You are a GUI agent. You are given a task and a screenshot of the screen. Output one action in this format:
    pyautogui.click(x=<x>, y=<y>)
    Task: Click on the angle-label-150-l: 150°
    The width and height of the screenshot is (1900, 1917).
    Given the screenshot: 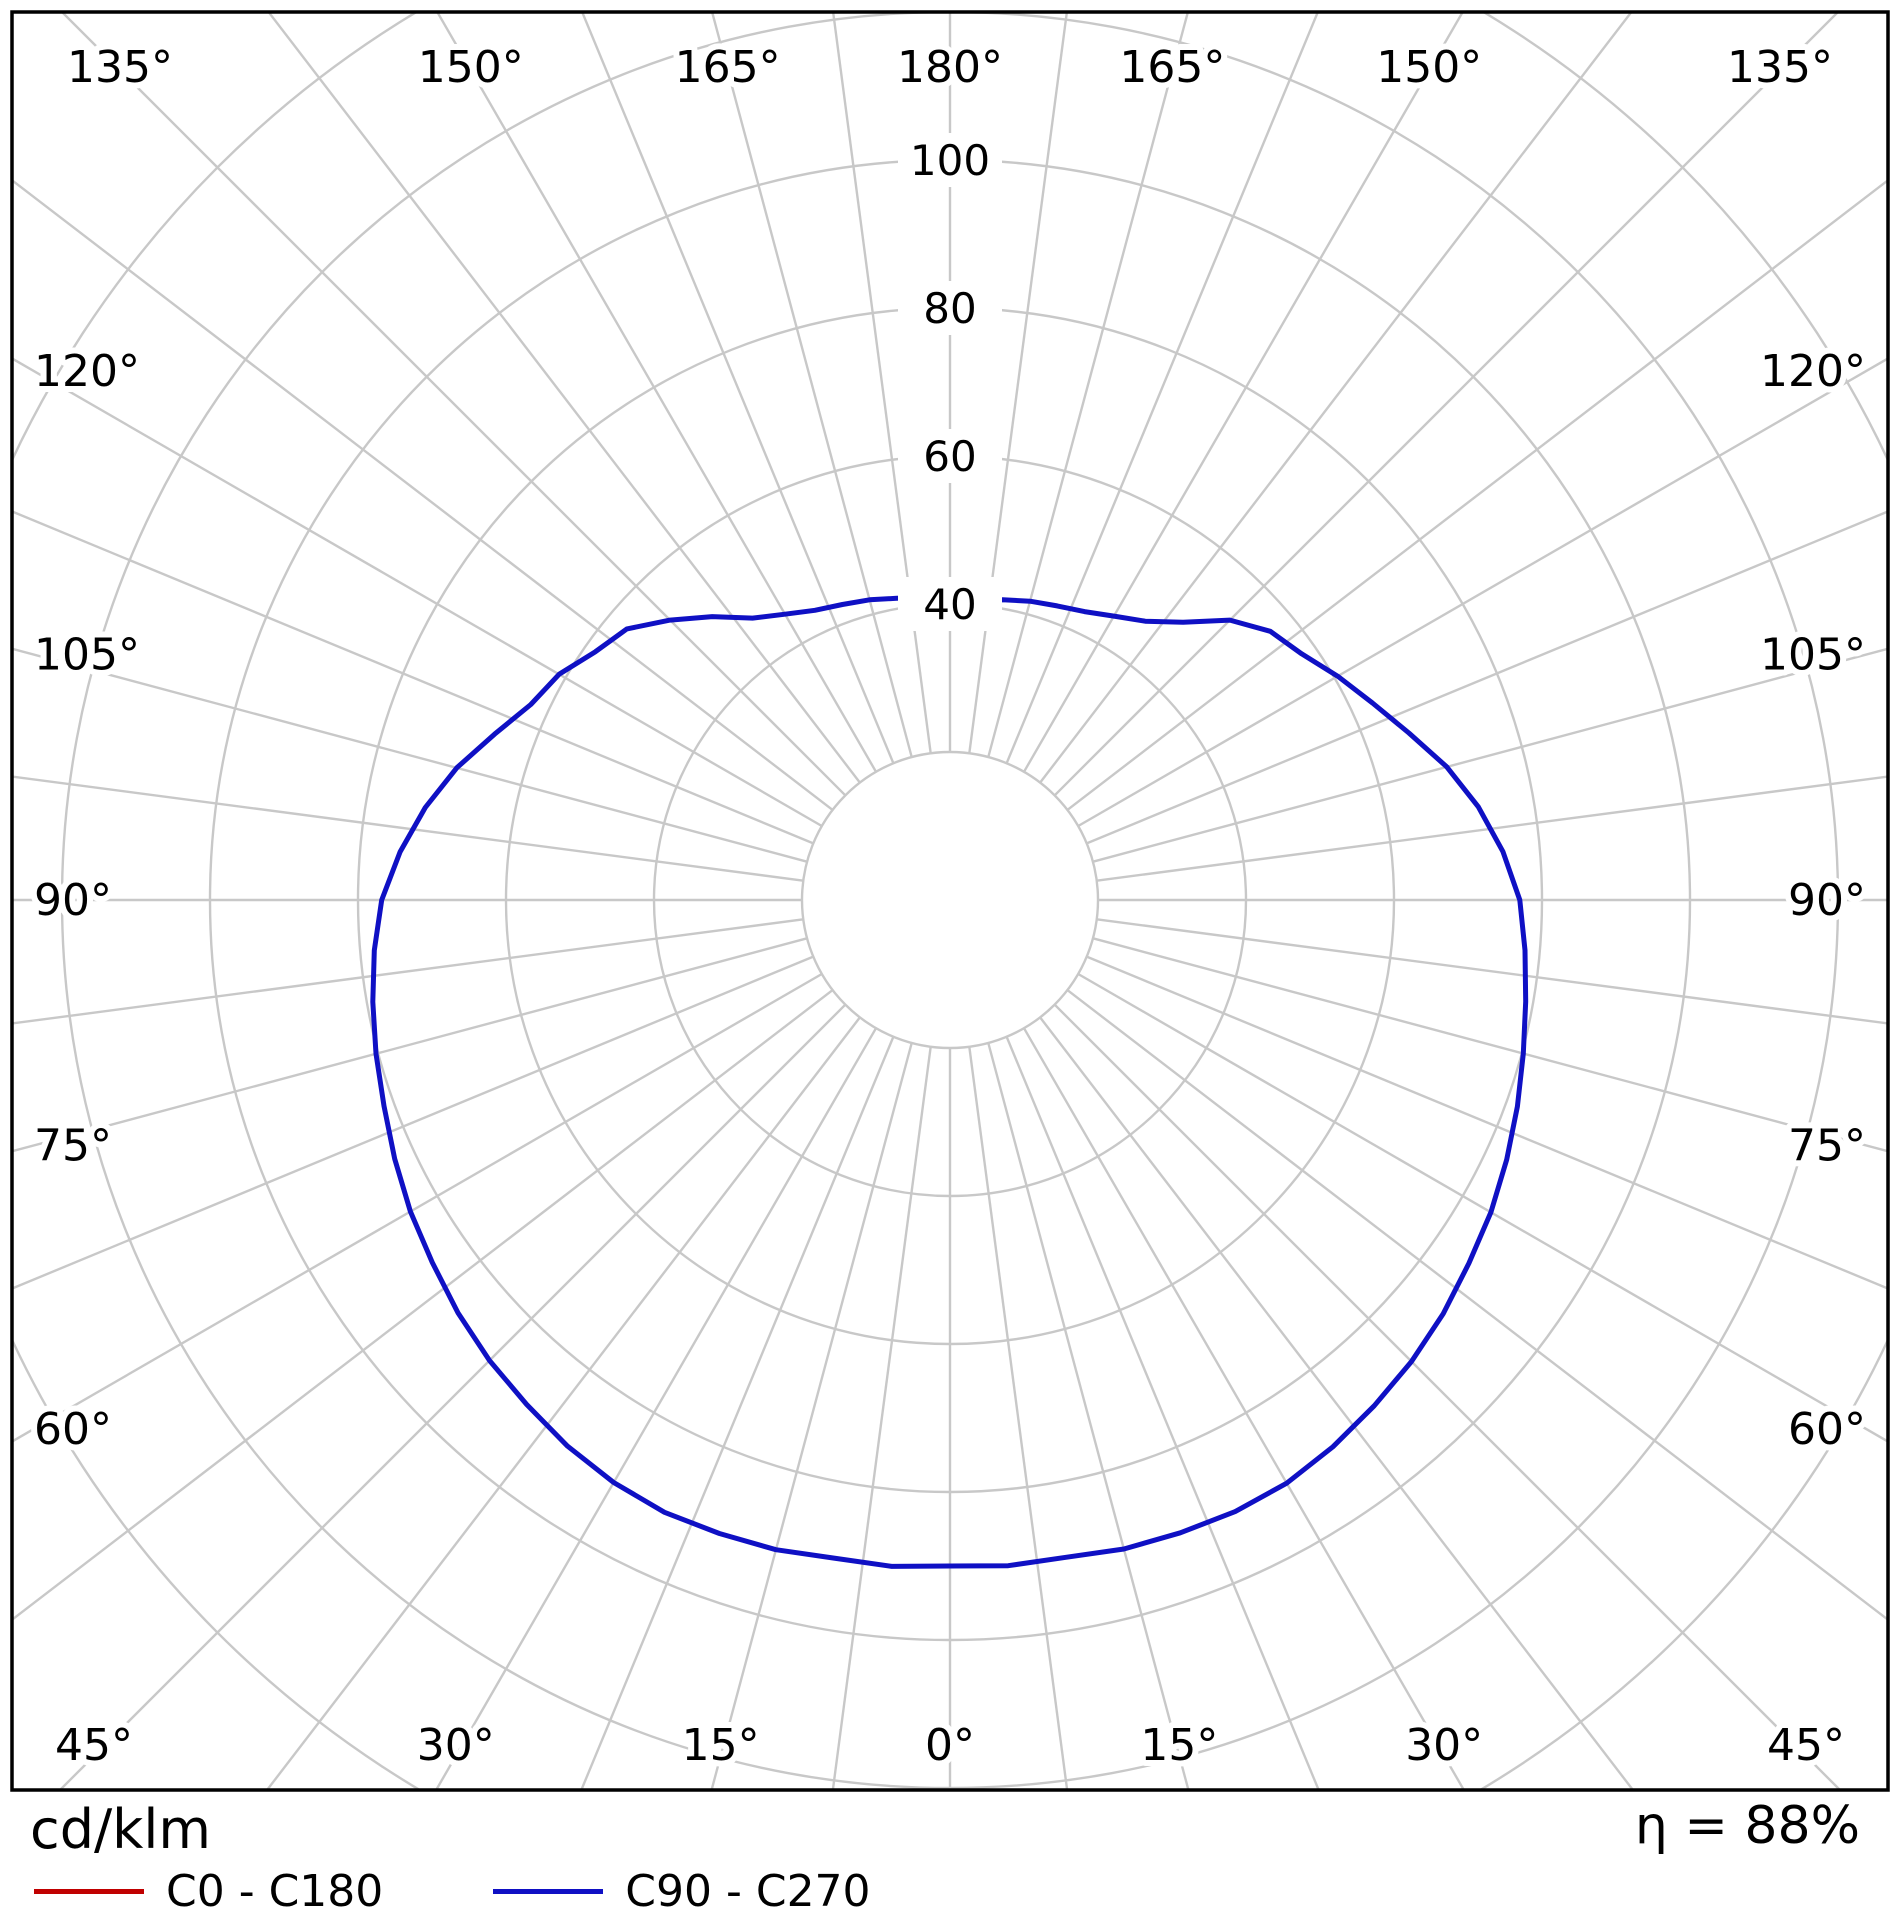 What is the action you would take?
    pyautogui.click(x=471, y=67)
    